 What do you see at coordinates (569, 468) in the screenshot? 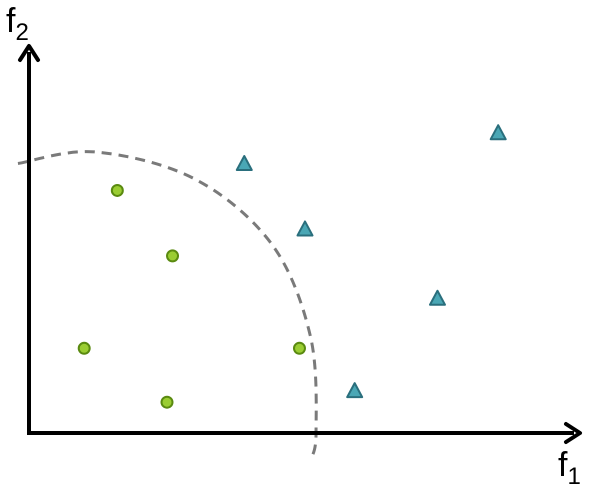
I see `x-axis-label: f1` at bounding box center [569, 468].